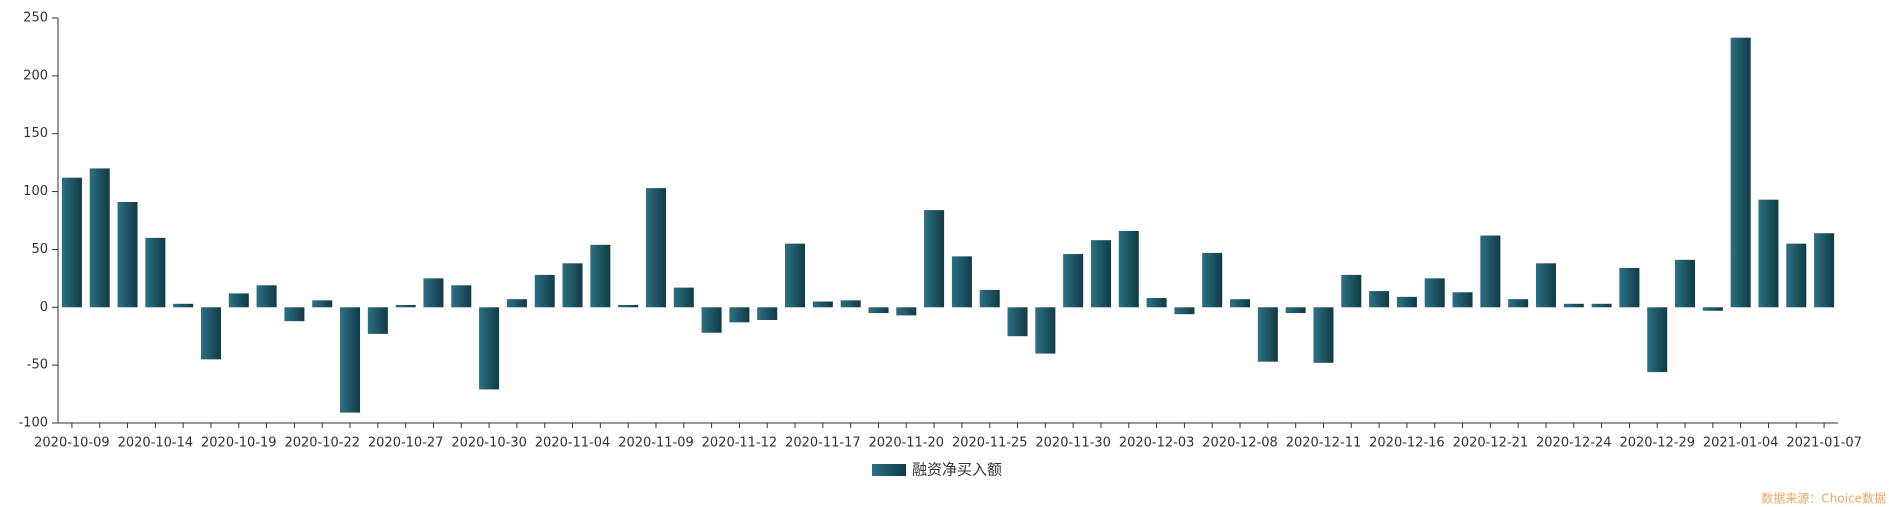 The image size is (1889, 507). What do you see at coordinates (35, 133) in the screenshot?
I see `y-tick-label: 150` at bounding box center [35, 133].